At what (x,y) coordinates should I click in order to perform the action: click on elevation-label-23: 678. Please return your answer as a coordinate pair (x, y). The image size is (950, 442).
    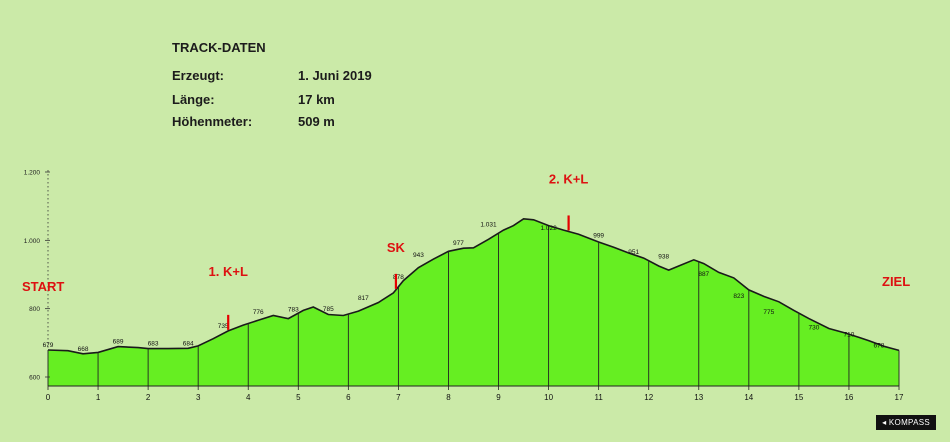
    Looking at the image, I should click on (879, 345).